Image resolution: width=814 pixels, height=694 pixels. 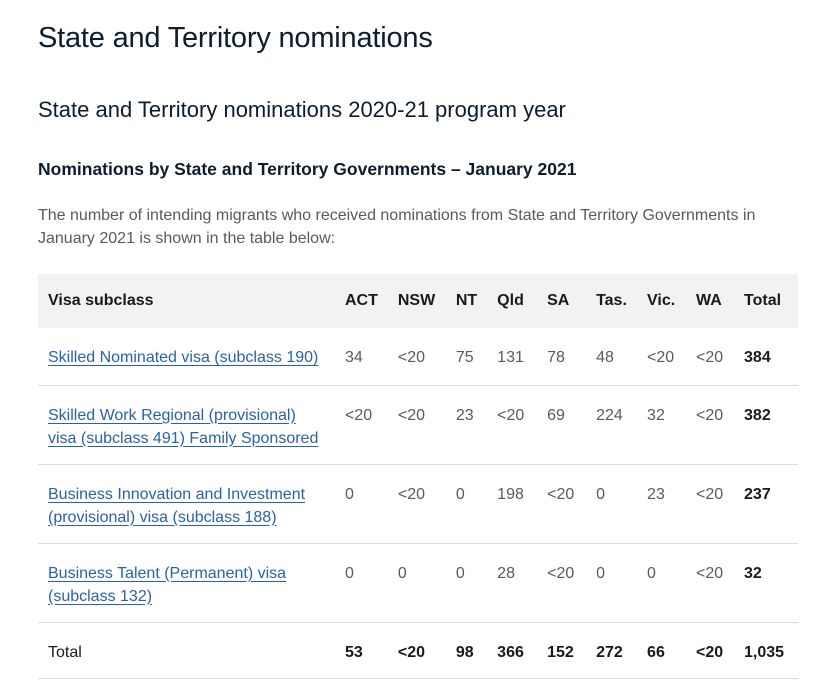 I want to click on header-vic: Vic., so click(x=661, y=300).